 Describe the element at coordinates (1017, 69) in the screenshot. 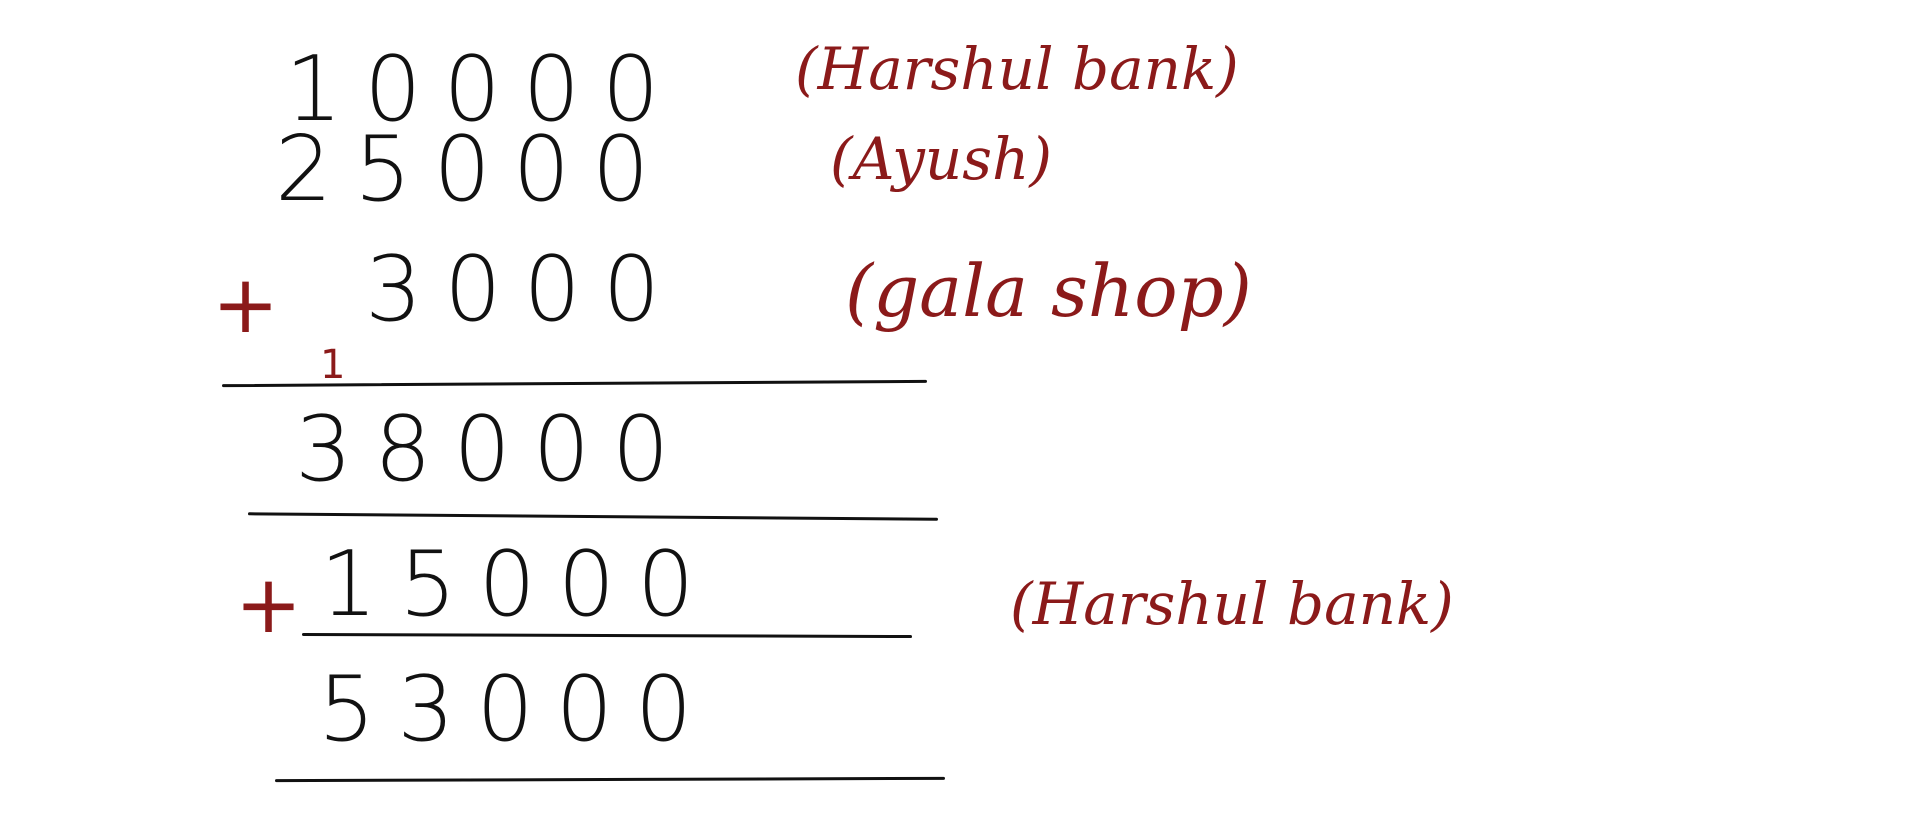

I see `addend-harshul-bank-label: (Harshul bank)` at that location.